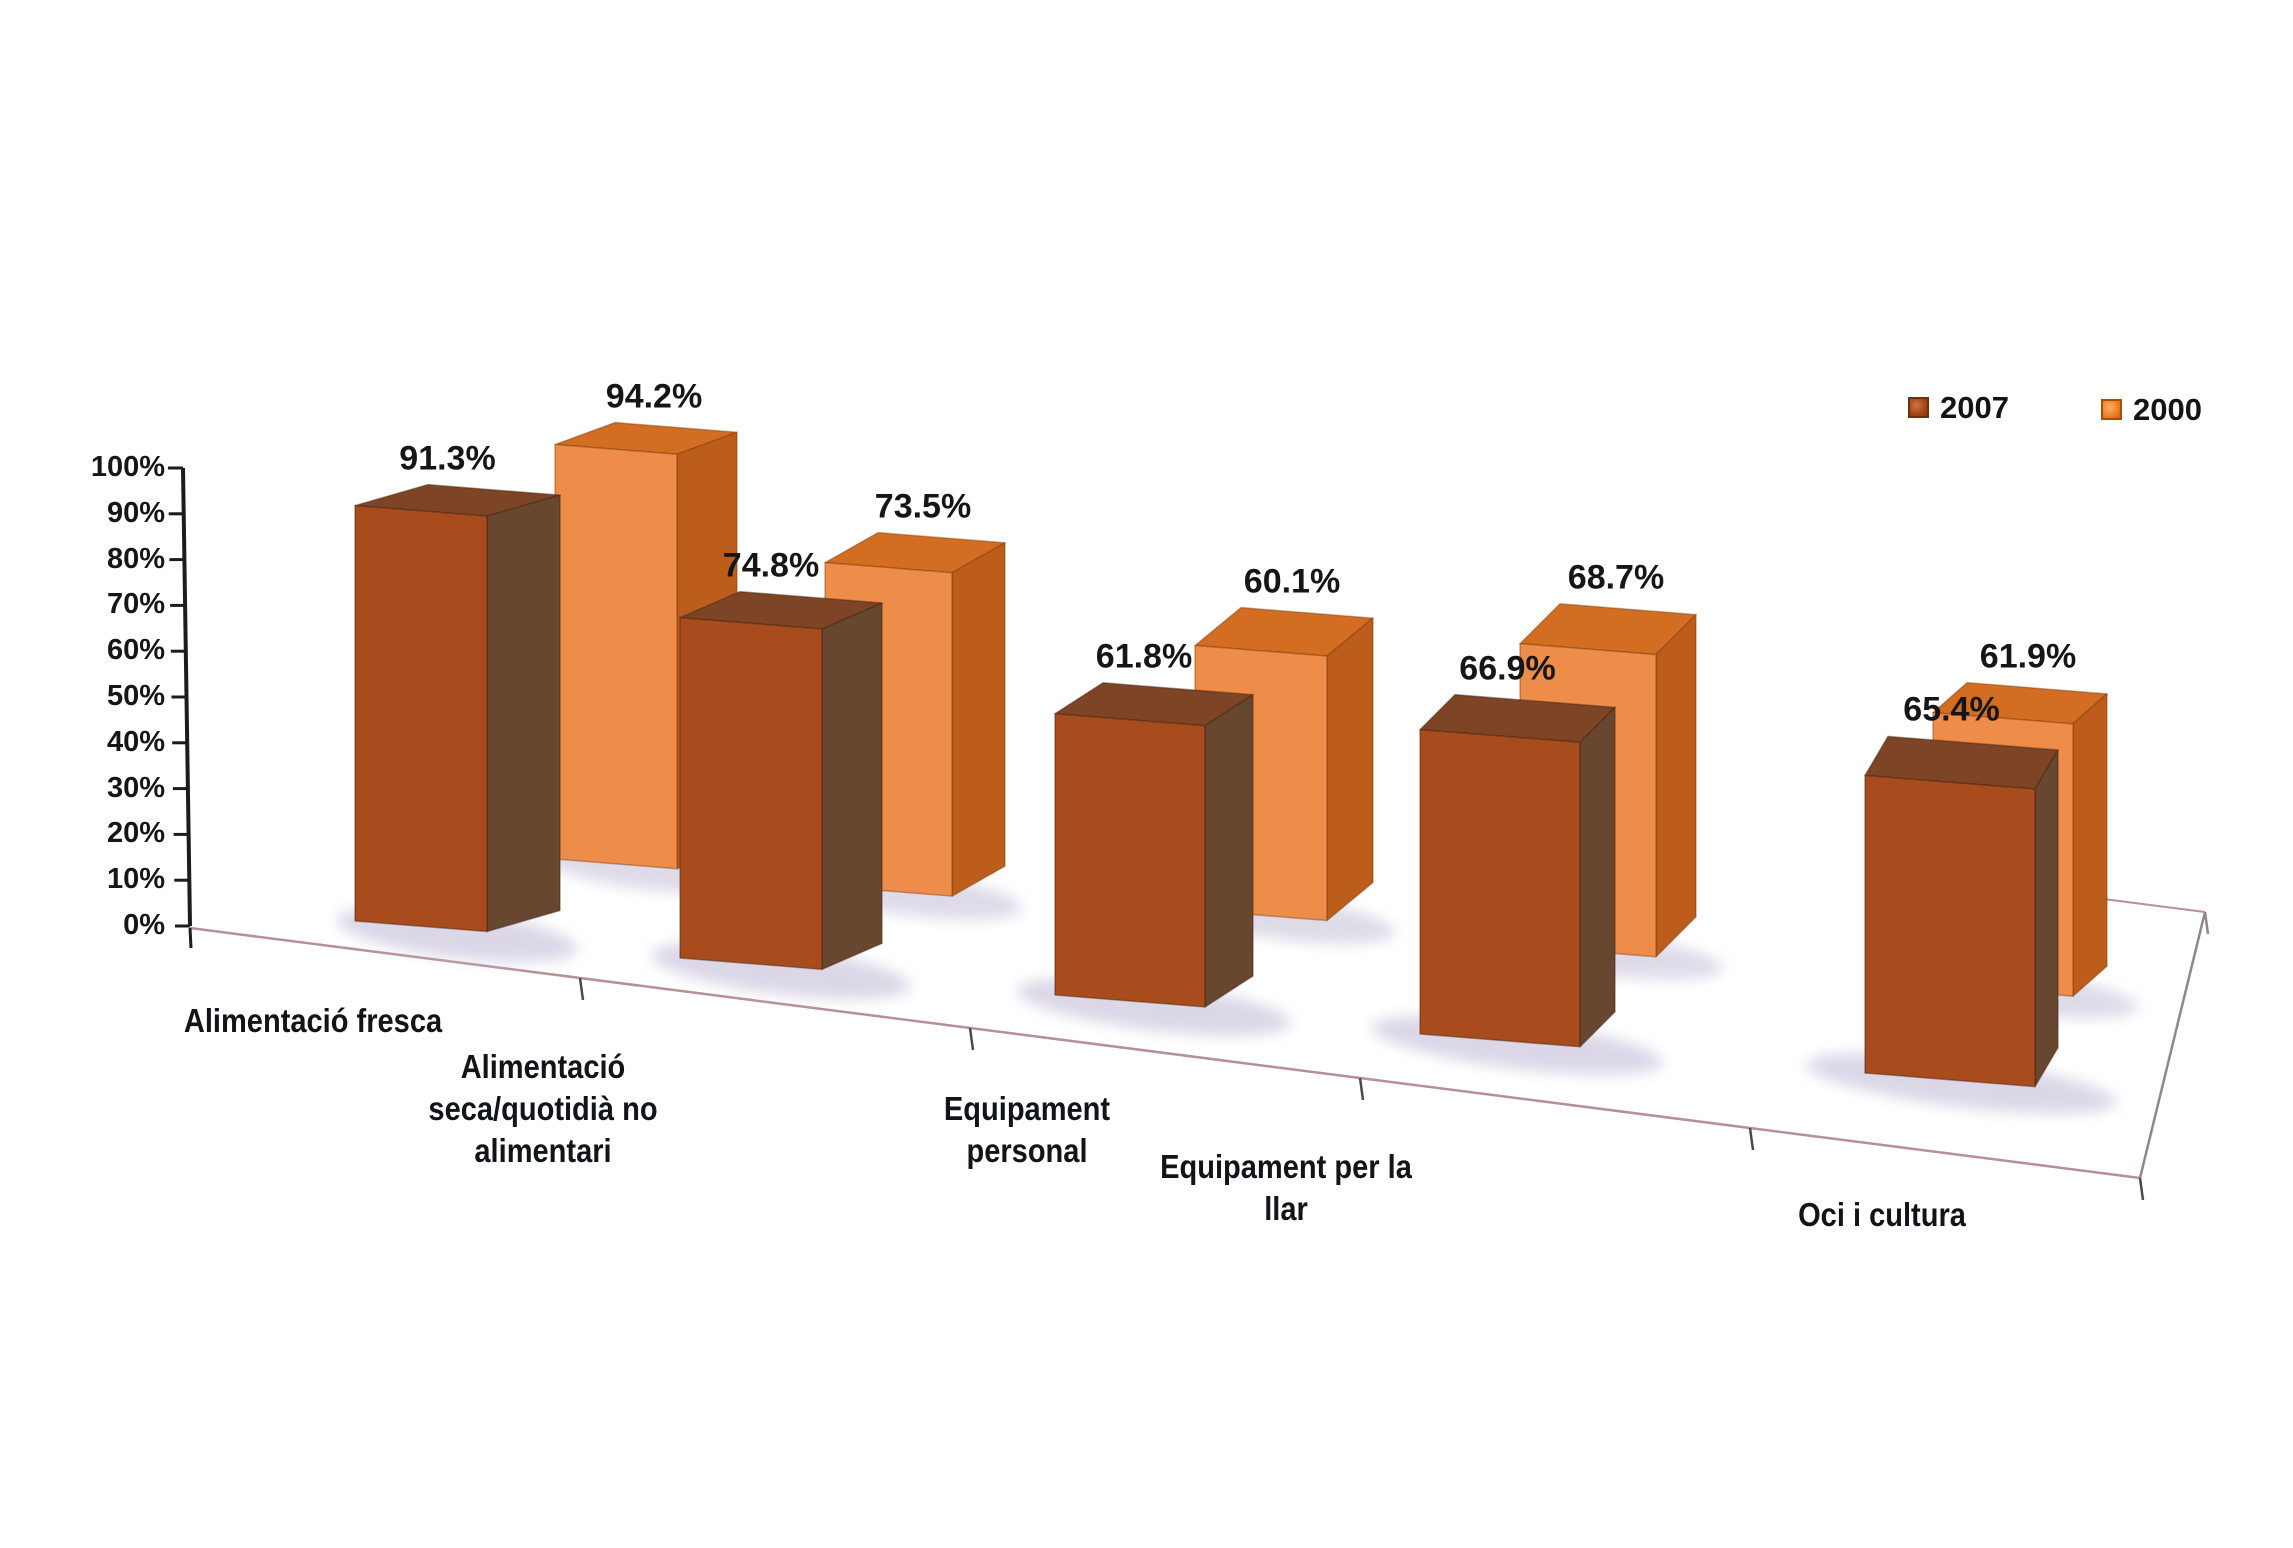 This screenshot has width=2293, height=1548. I want to click on data-label-2000-alimentacio-fresca: 94.2%, so click(654, 396).